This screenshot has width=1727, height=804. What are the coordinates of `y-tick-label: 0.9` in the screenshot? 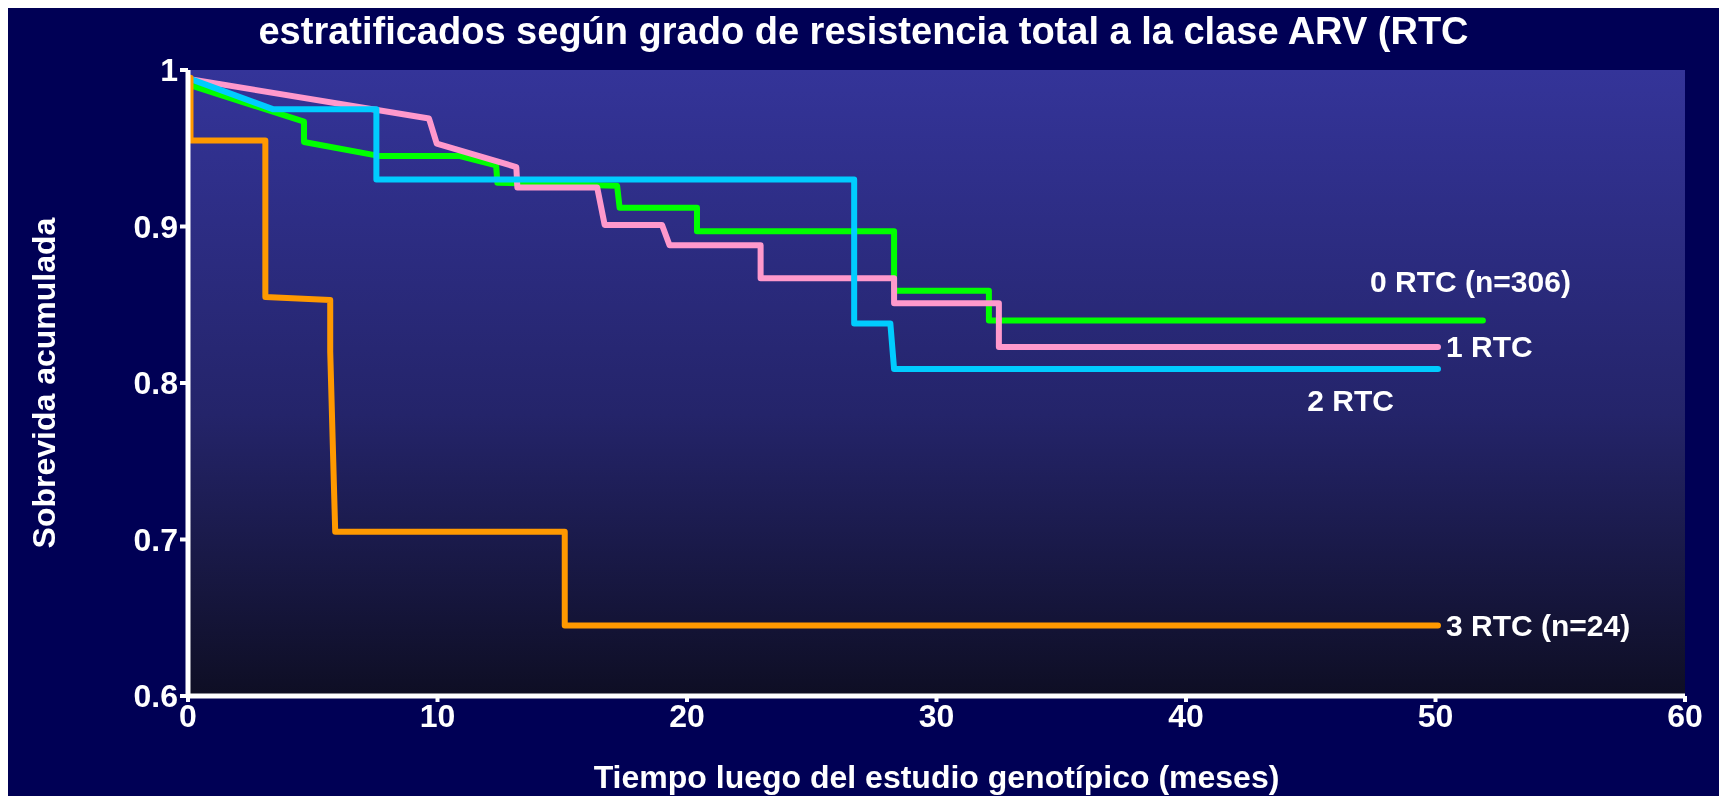 It's located at (155, 226).